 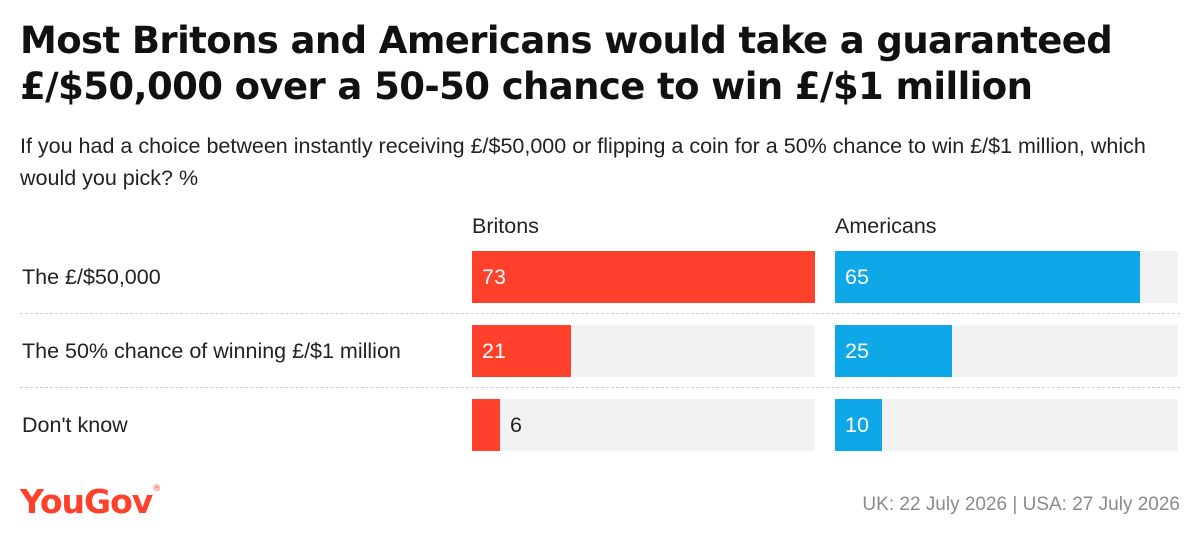 What do you see at coordinates (1006, 351) in the screenshot?
I see `bar-track: 25` at bounding box center [1006, 351].